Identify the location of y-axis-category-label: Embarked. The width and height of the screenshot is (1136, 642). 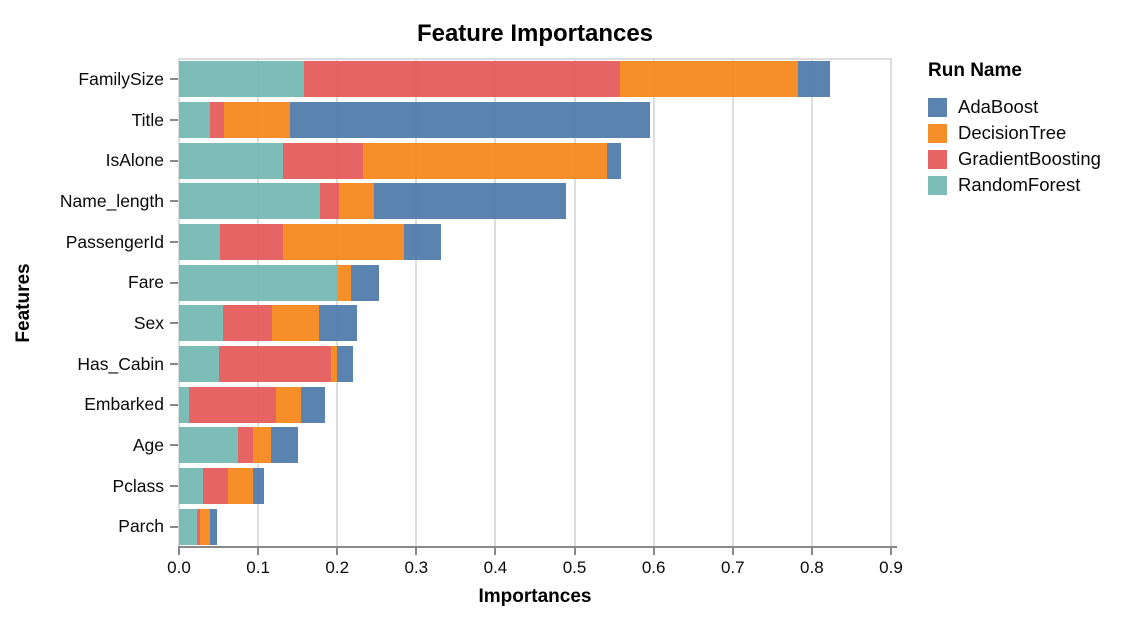
(124, 404).